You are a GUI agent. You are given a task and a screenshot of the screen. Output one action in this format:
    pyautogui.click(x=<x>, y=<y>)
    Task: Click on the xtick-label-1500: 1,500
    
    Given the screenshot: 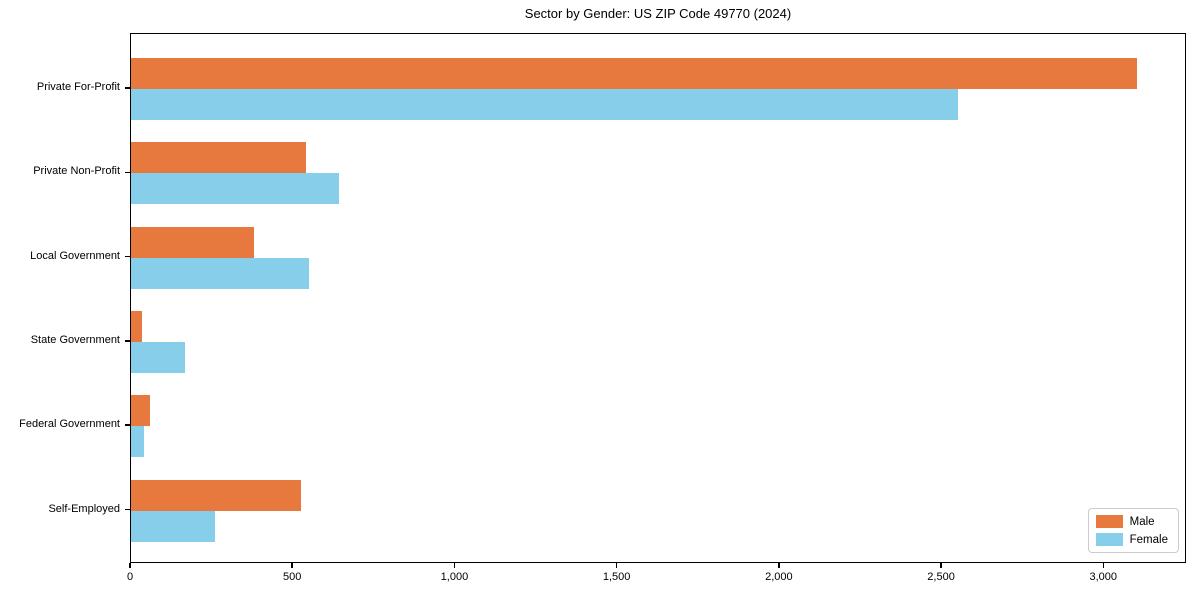 What is the action you would take?
    pyautogui.click(x=616, y=577)
    